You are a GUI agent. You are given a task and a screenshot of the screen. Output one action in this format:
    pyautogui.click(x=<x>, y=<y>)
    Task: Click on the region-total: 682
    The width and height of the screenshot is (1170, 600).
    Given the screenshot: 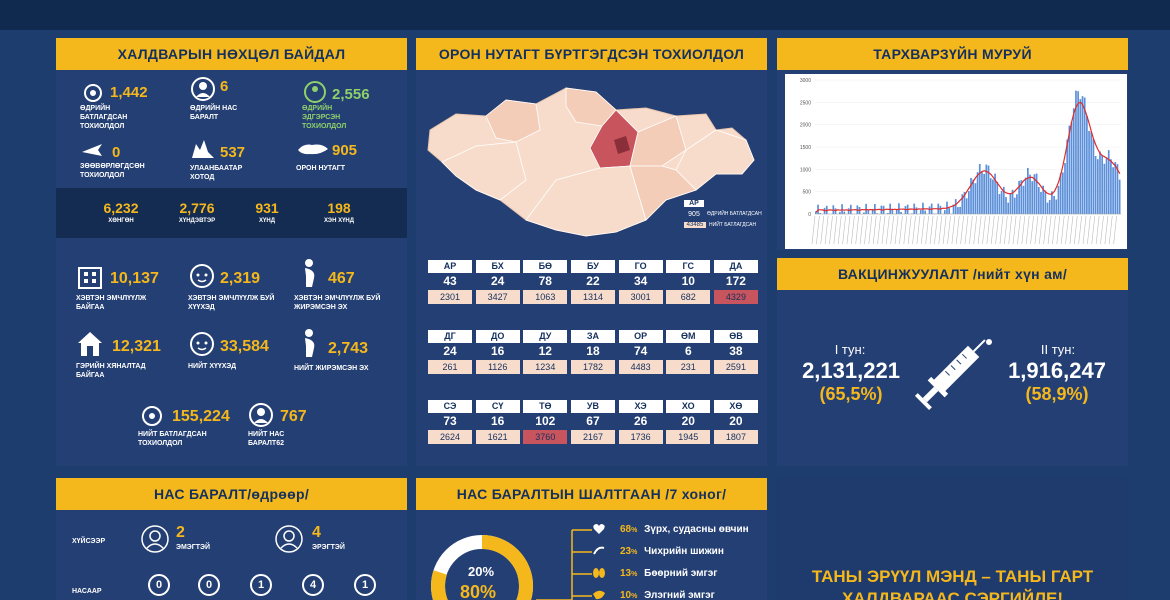 What is the action you would take?
    pyautogui.click(x=688, y=297)
    